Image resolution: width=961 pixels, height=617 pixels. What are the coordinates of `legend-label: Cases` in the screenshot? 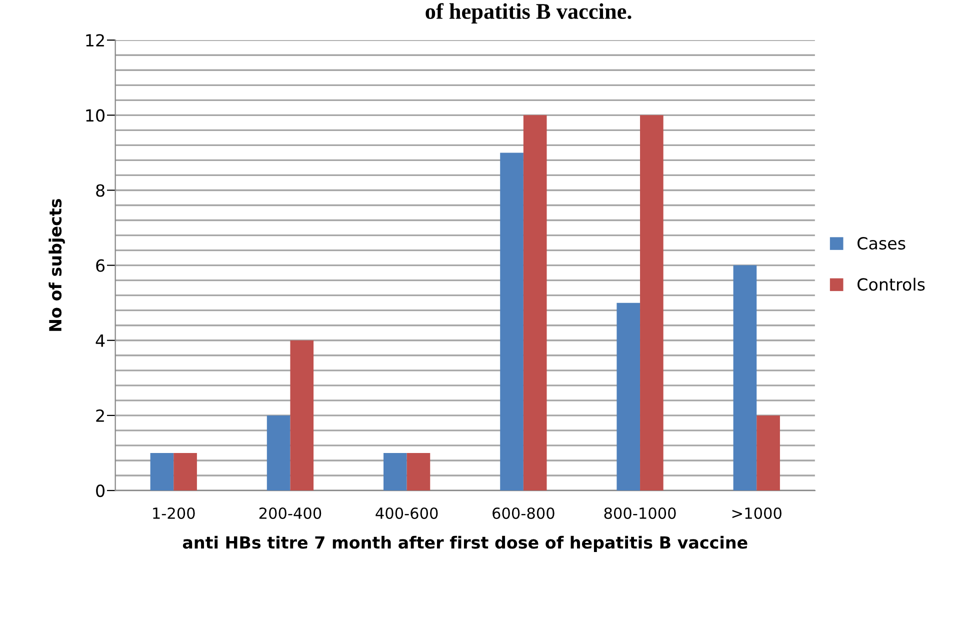 It's located at (882, 243).